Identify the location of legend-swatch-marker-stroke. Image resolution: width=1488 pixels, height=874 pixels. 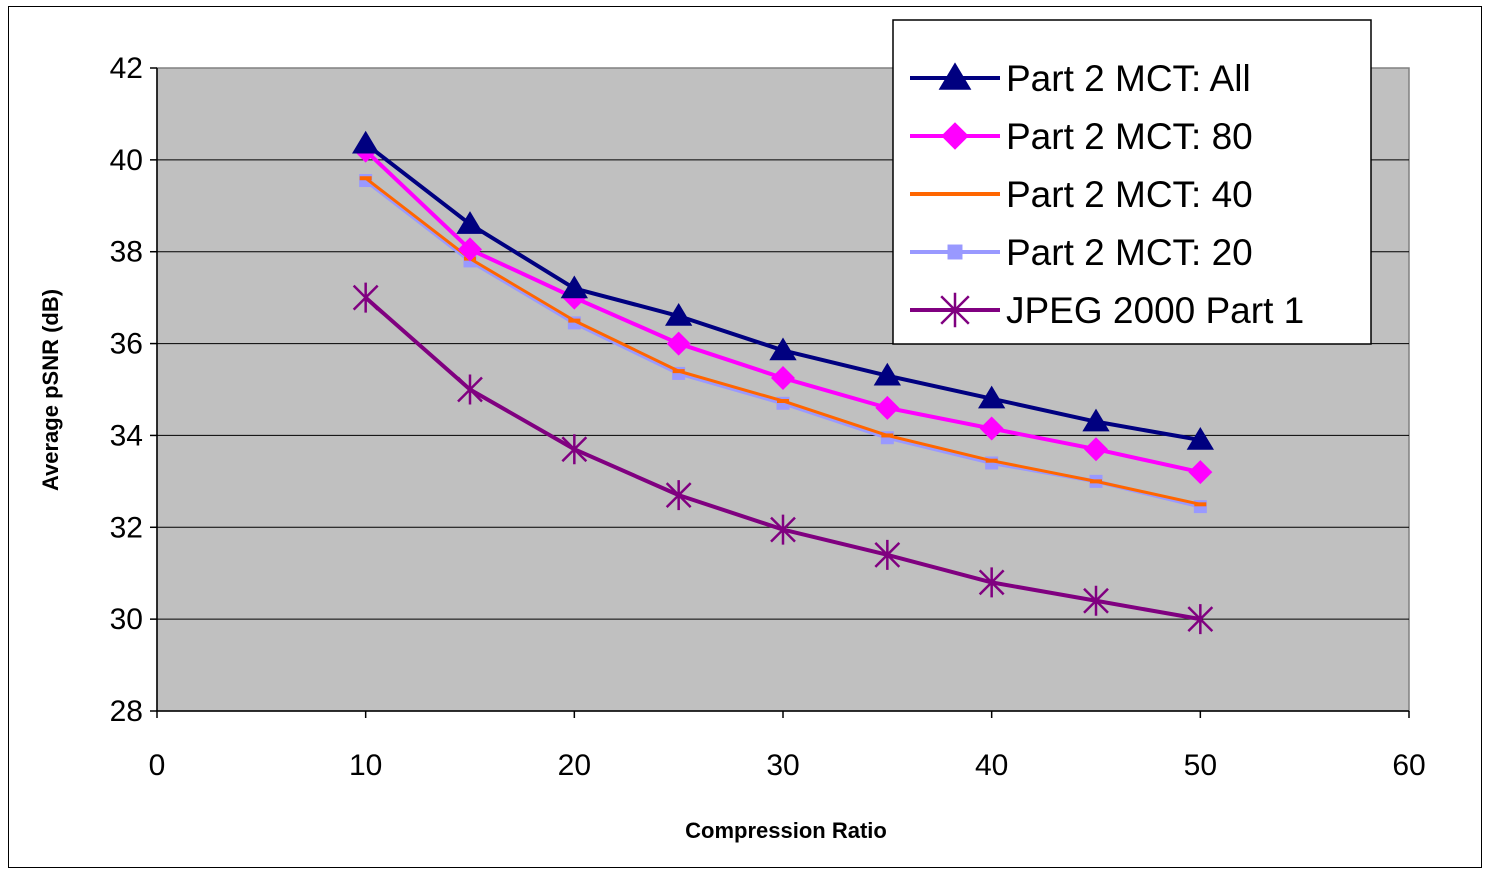
(955, 310).